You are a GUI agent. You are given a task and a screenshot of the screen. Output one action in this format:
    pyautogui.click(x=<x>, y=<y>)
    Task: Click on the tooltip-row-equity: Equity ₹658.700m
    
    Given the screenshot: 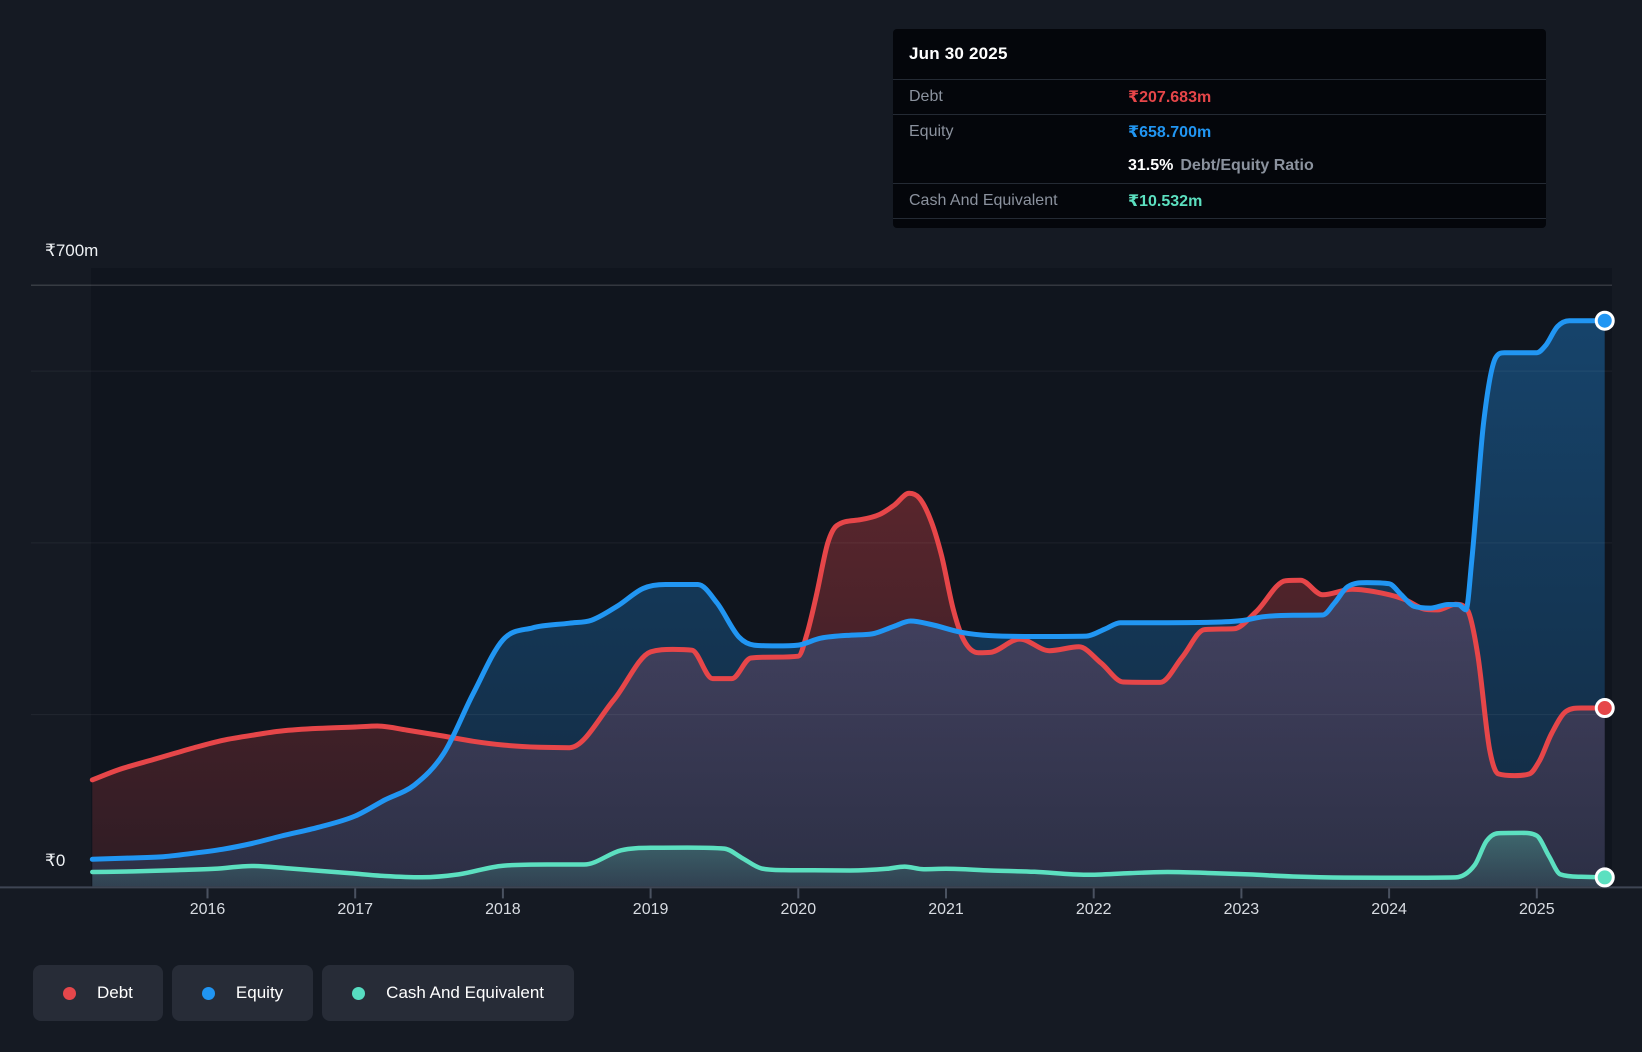 What is the action you would take?
    pyautogui.click(x=1219, y=132)
    